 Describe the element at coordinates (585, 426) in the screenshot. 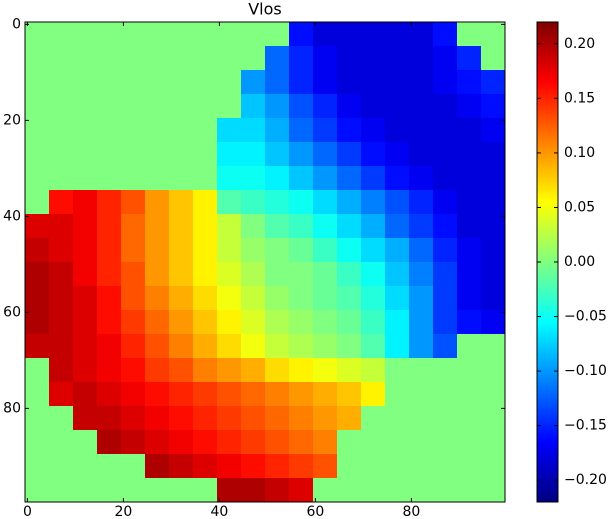

I see `colorbar-tick-label: −0.15` at that location.